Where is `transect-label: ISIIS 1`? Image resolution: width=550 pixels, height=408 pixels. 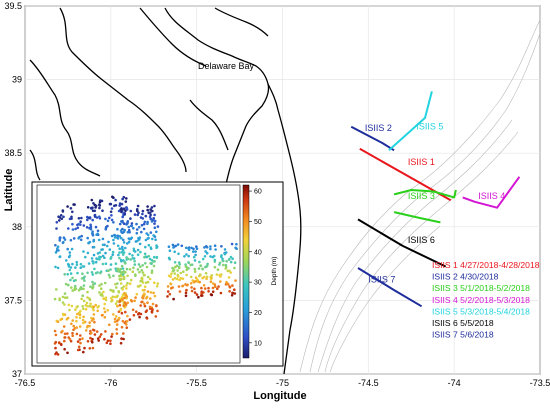
transect-label: ISIIS 1 is located at coordinates (421, 162).